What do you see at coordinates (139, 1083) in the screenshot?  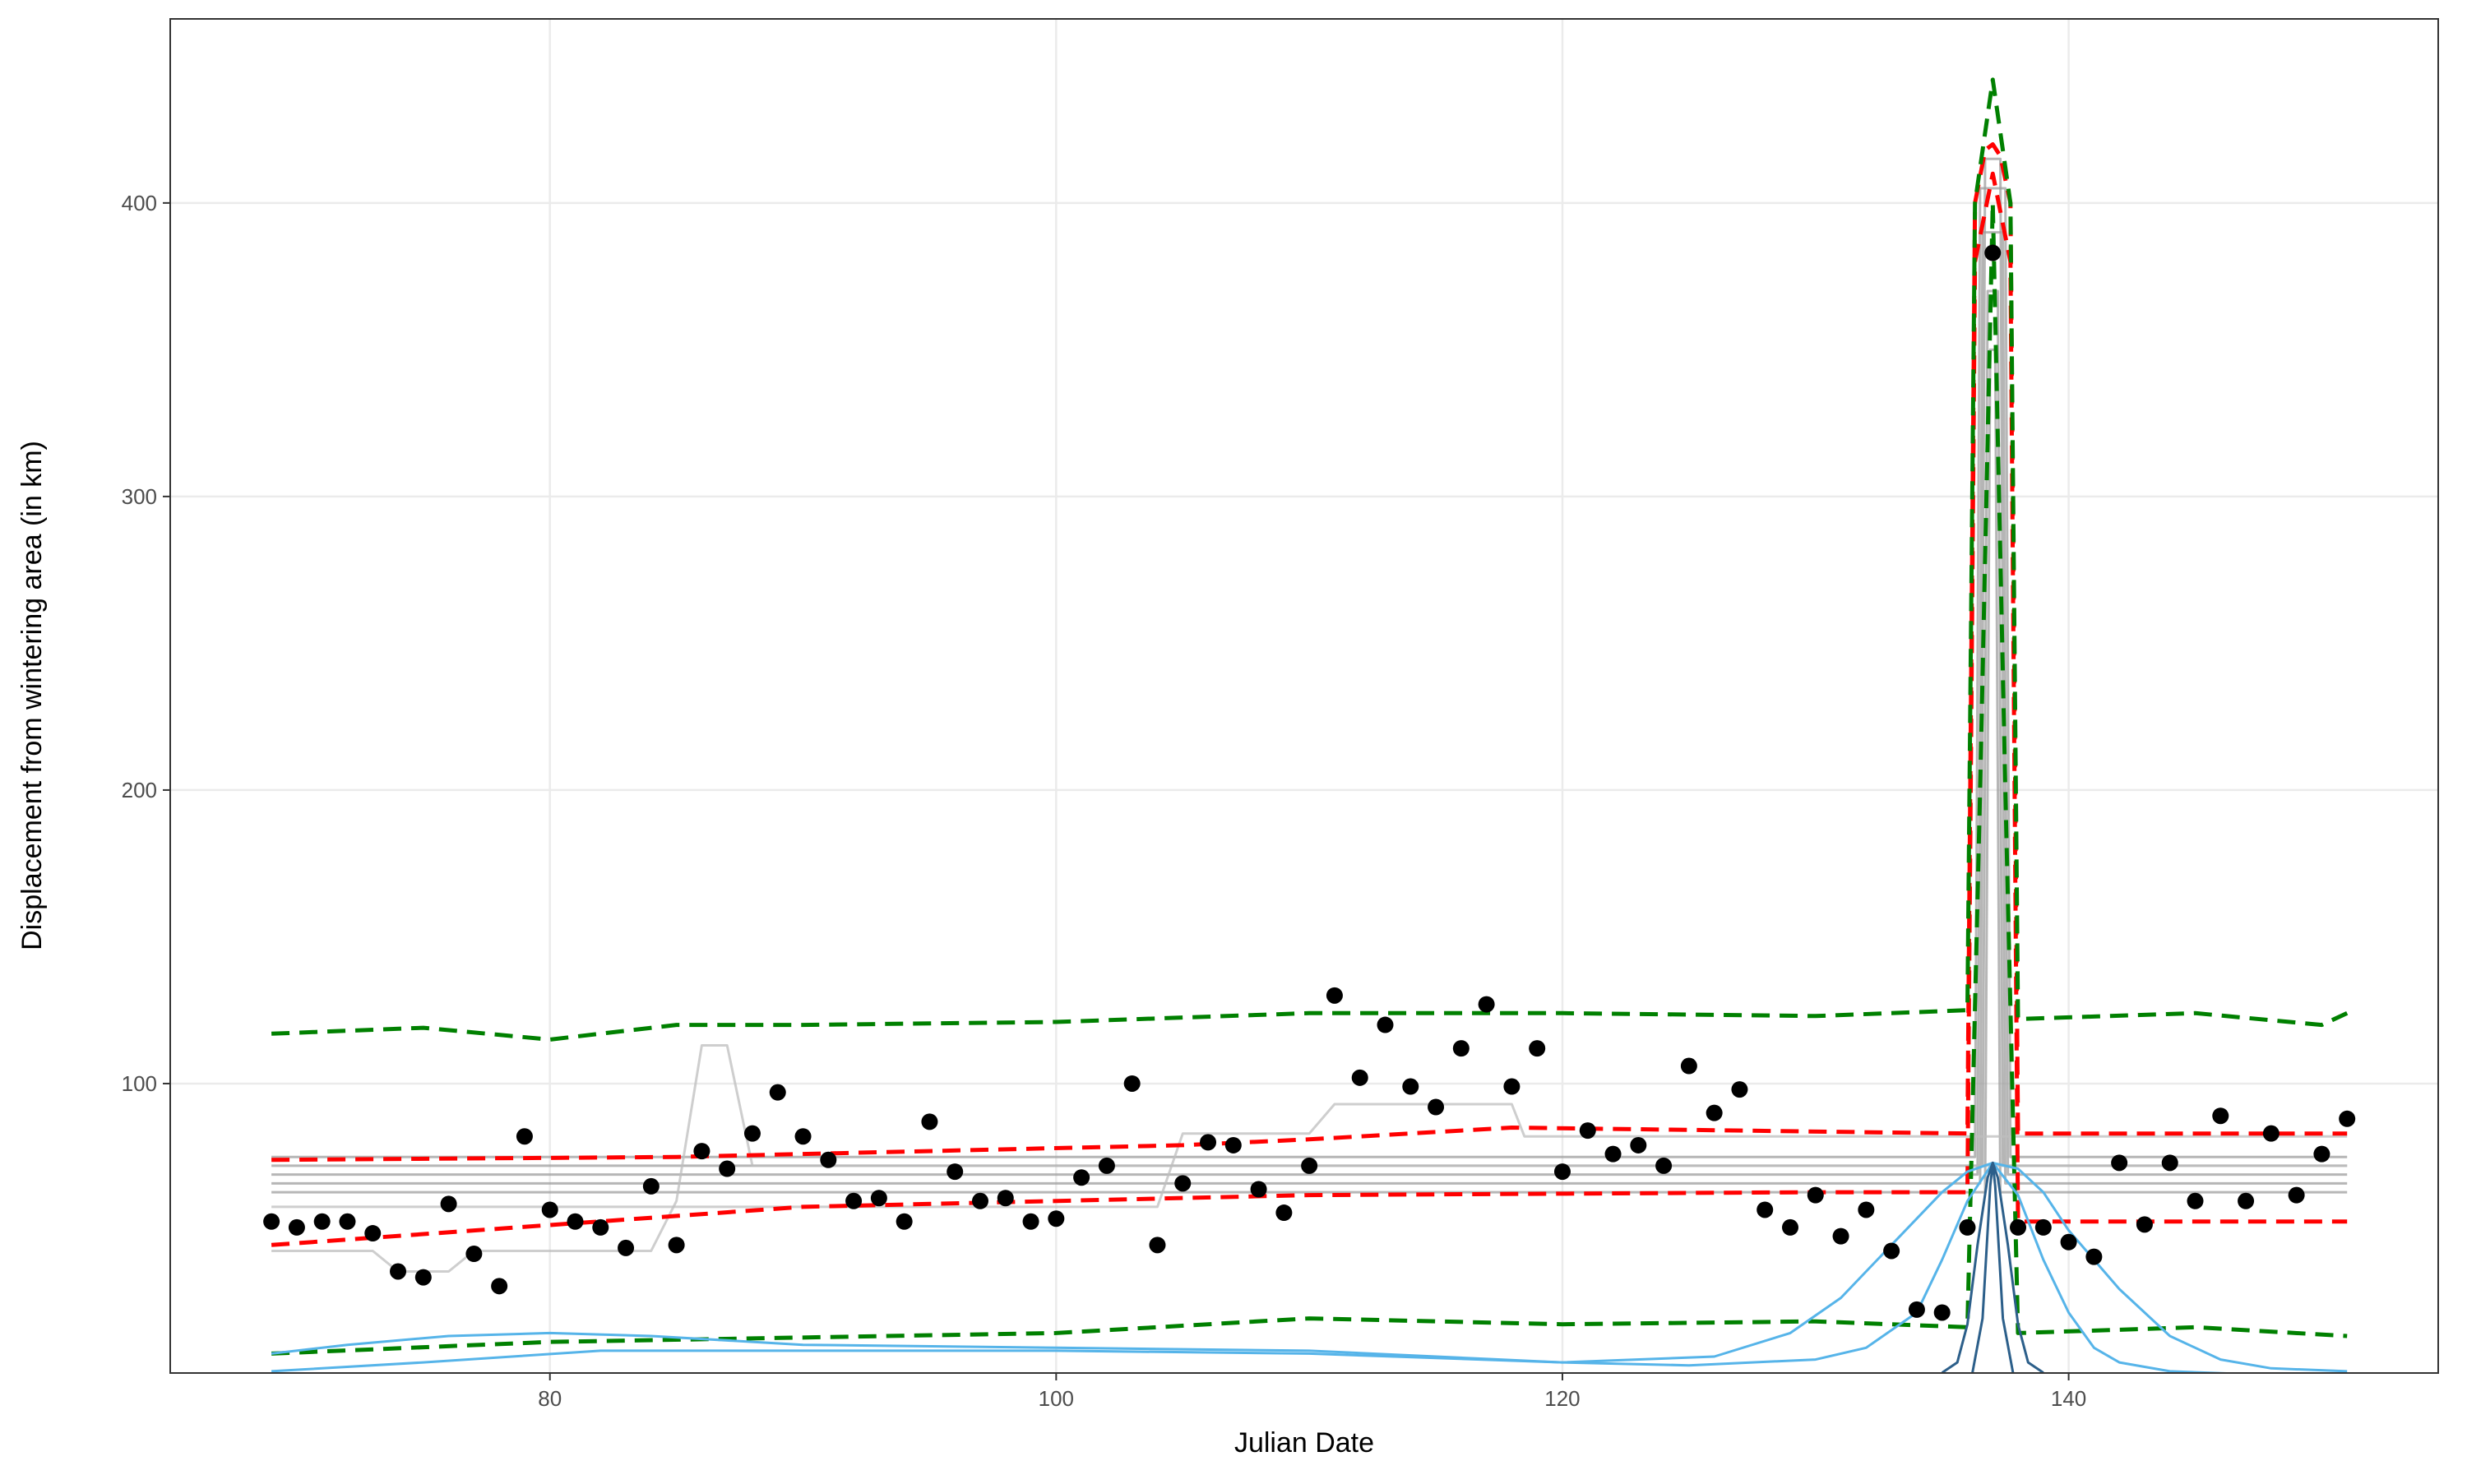 I see `y-tick-label: 100` at bounding box center [139, 1083].